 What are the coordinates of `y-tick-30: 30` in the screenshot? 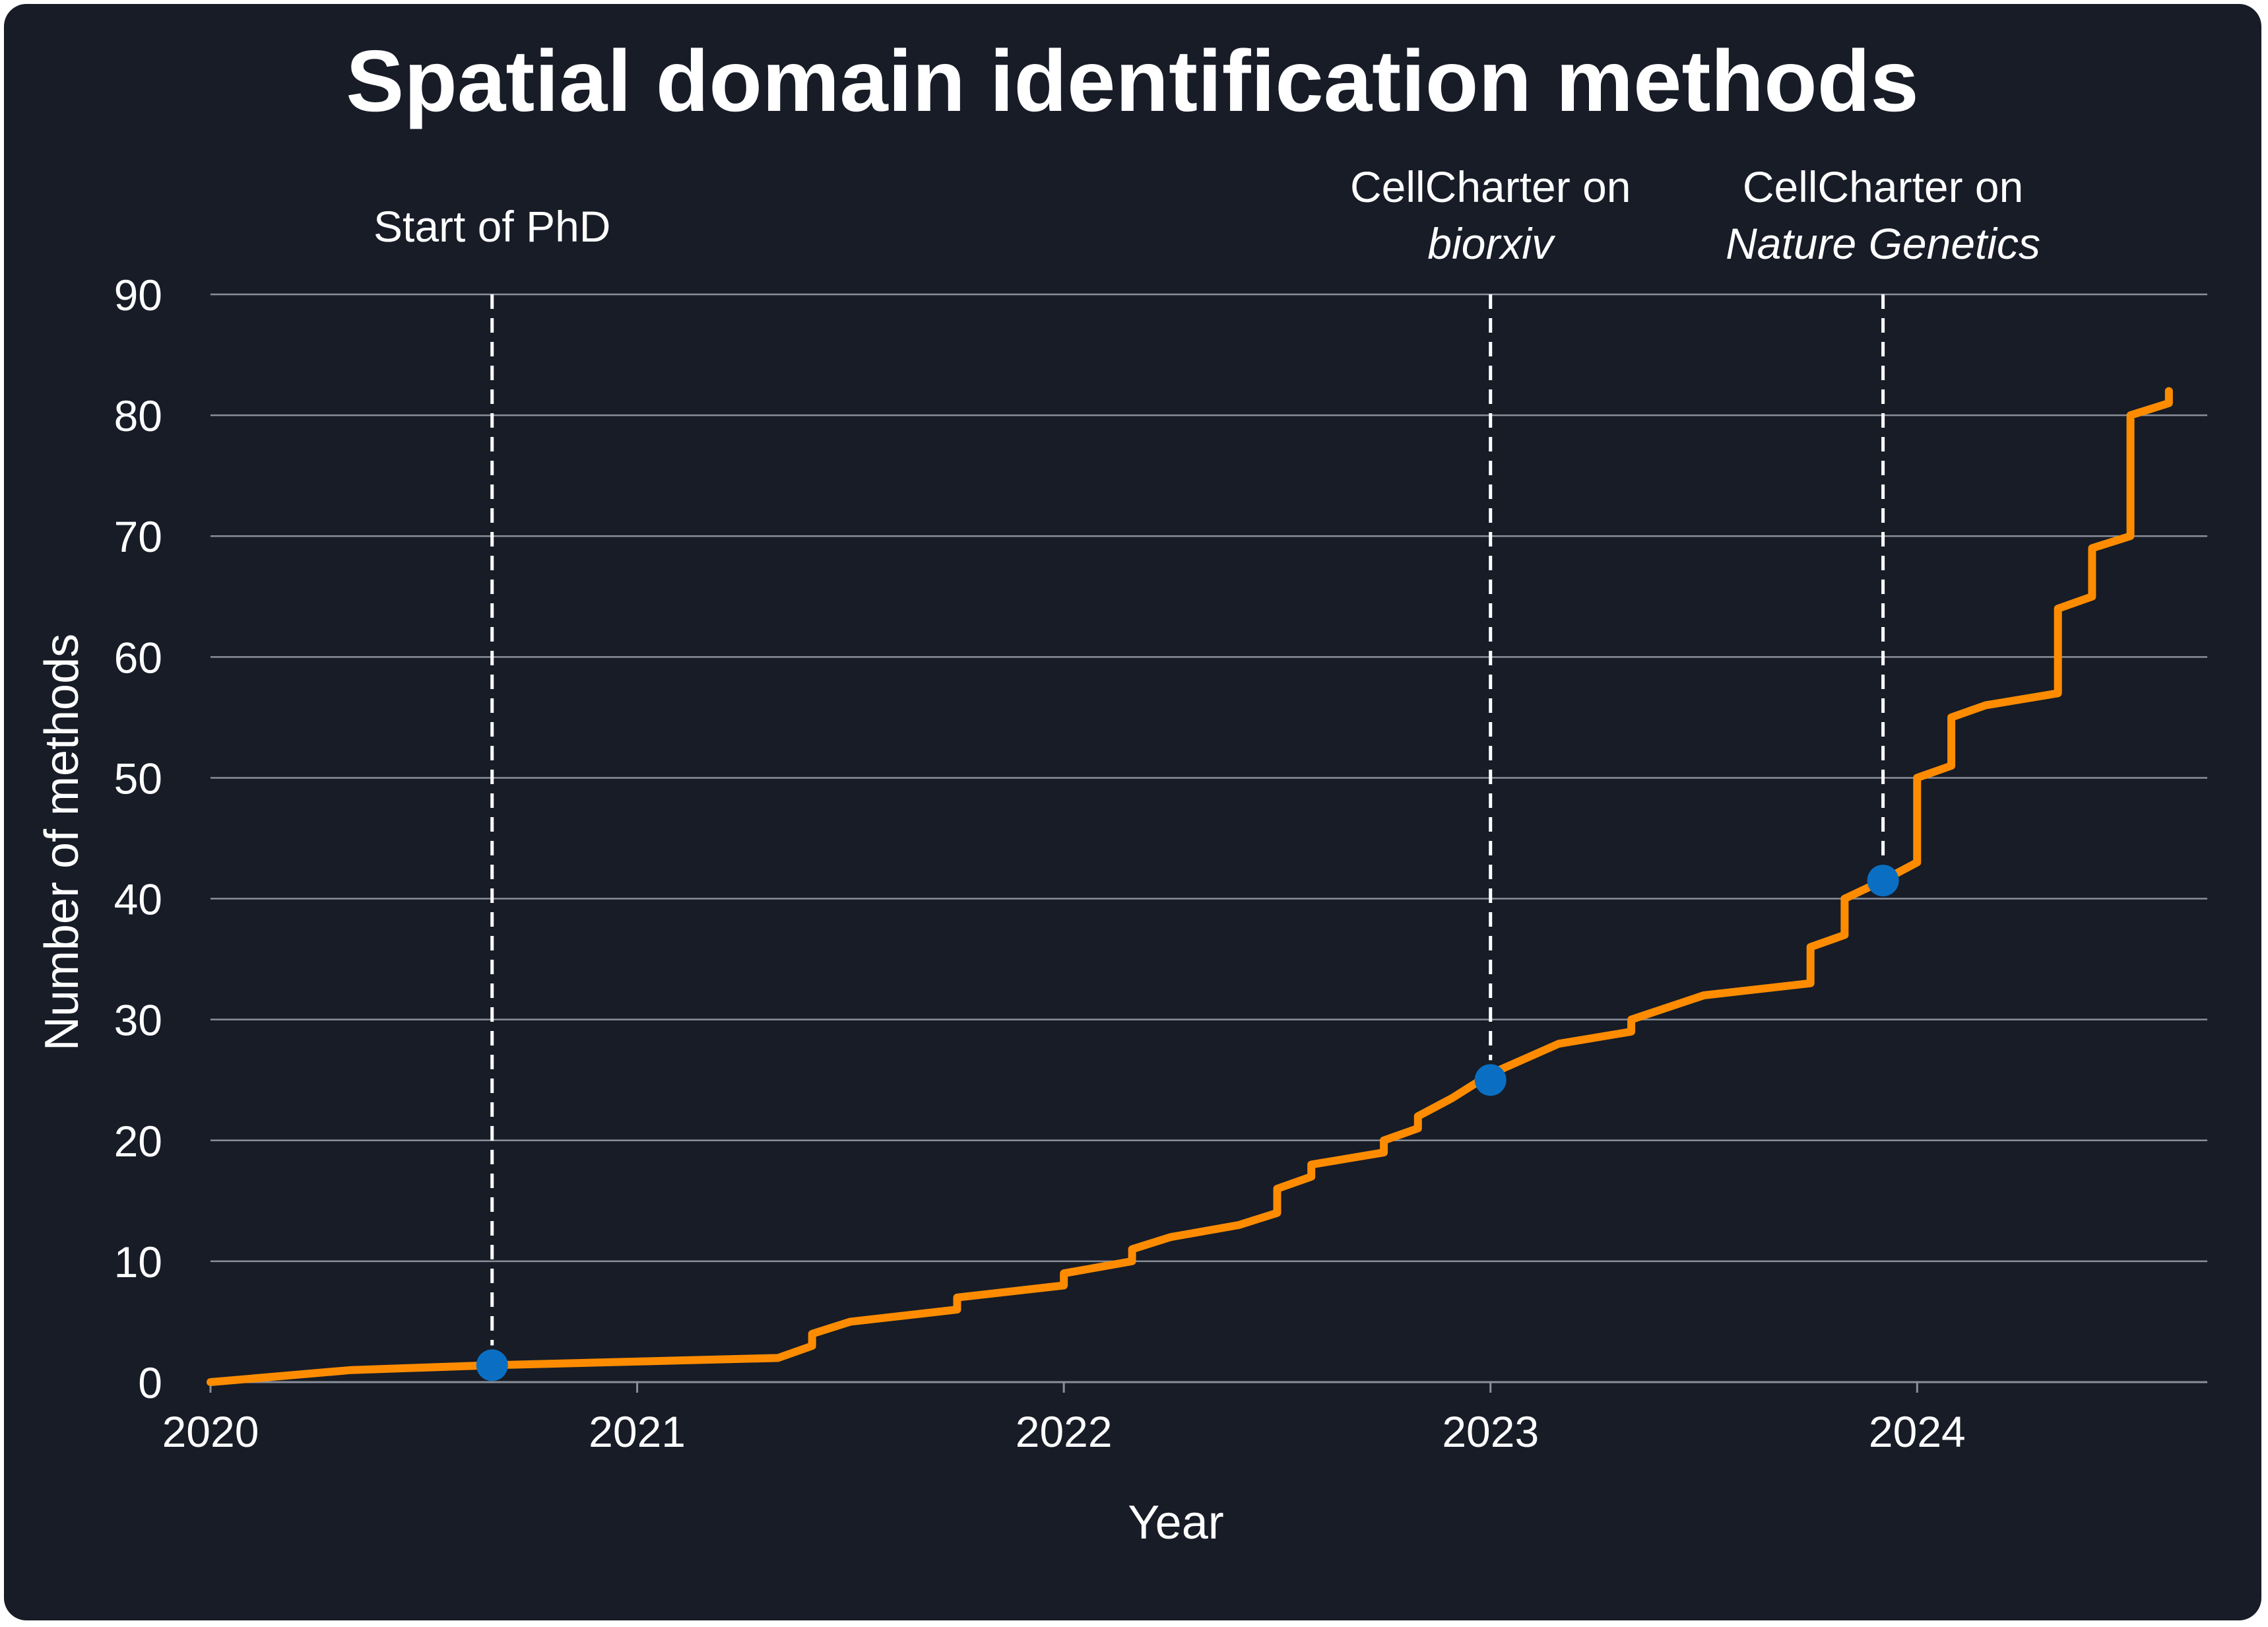 It's located at (138, 1020).